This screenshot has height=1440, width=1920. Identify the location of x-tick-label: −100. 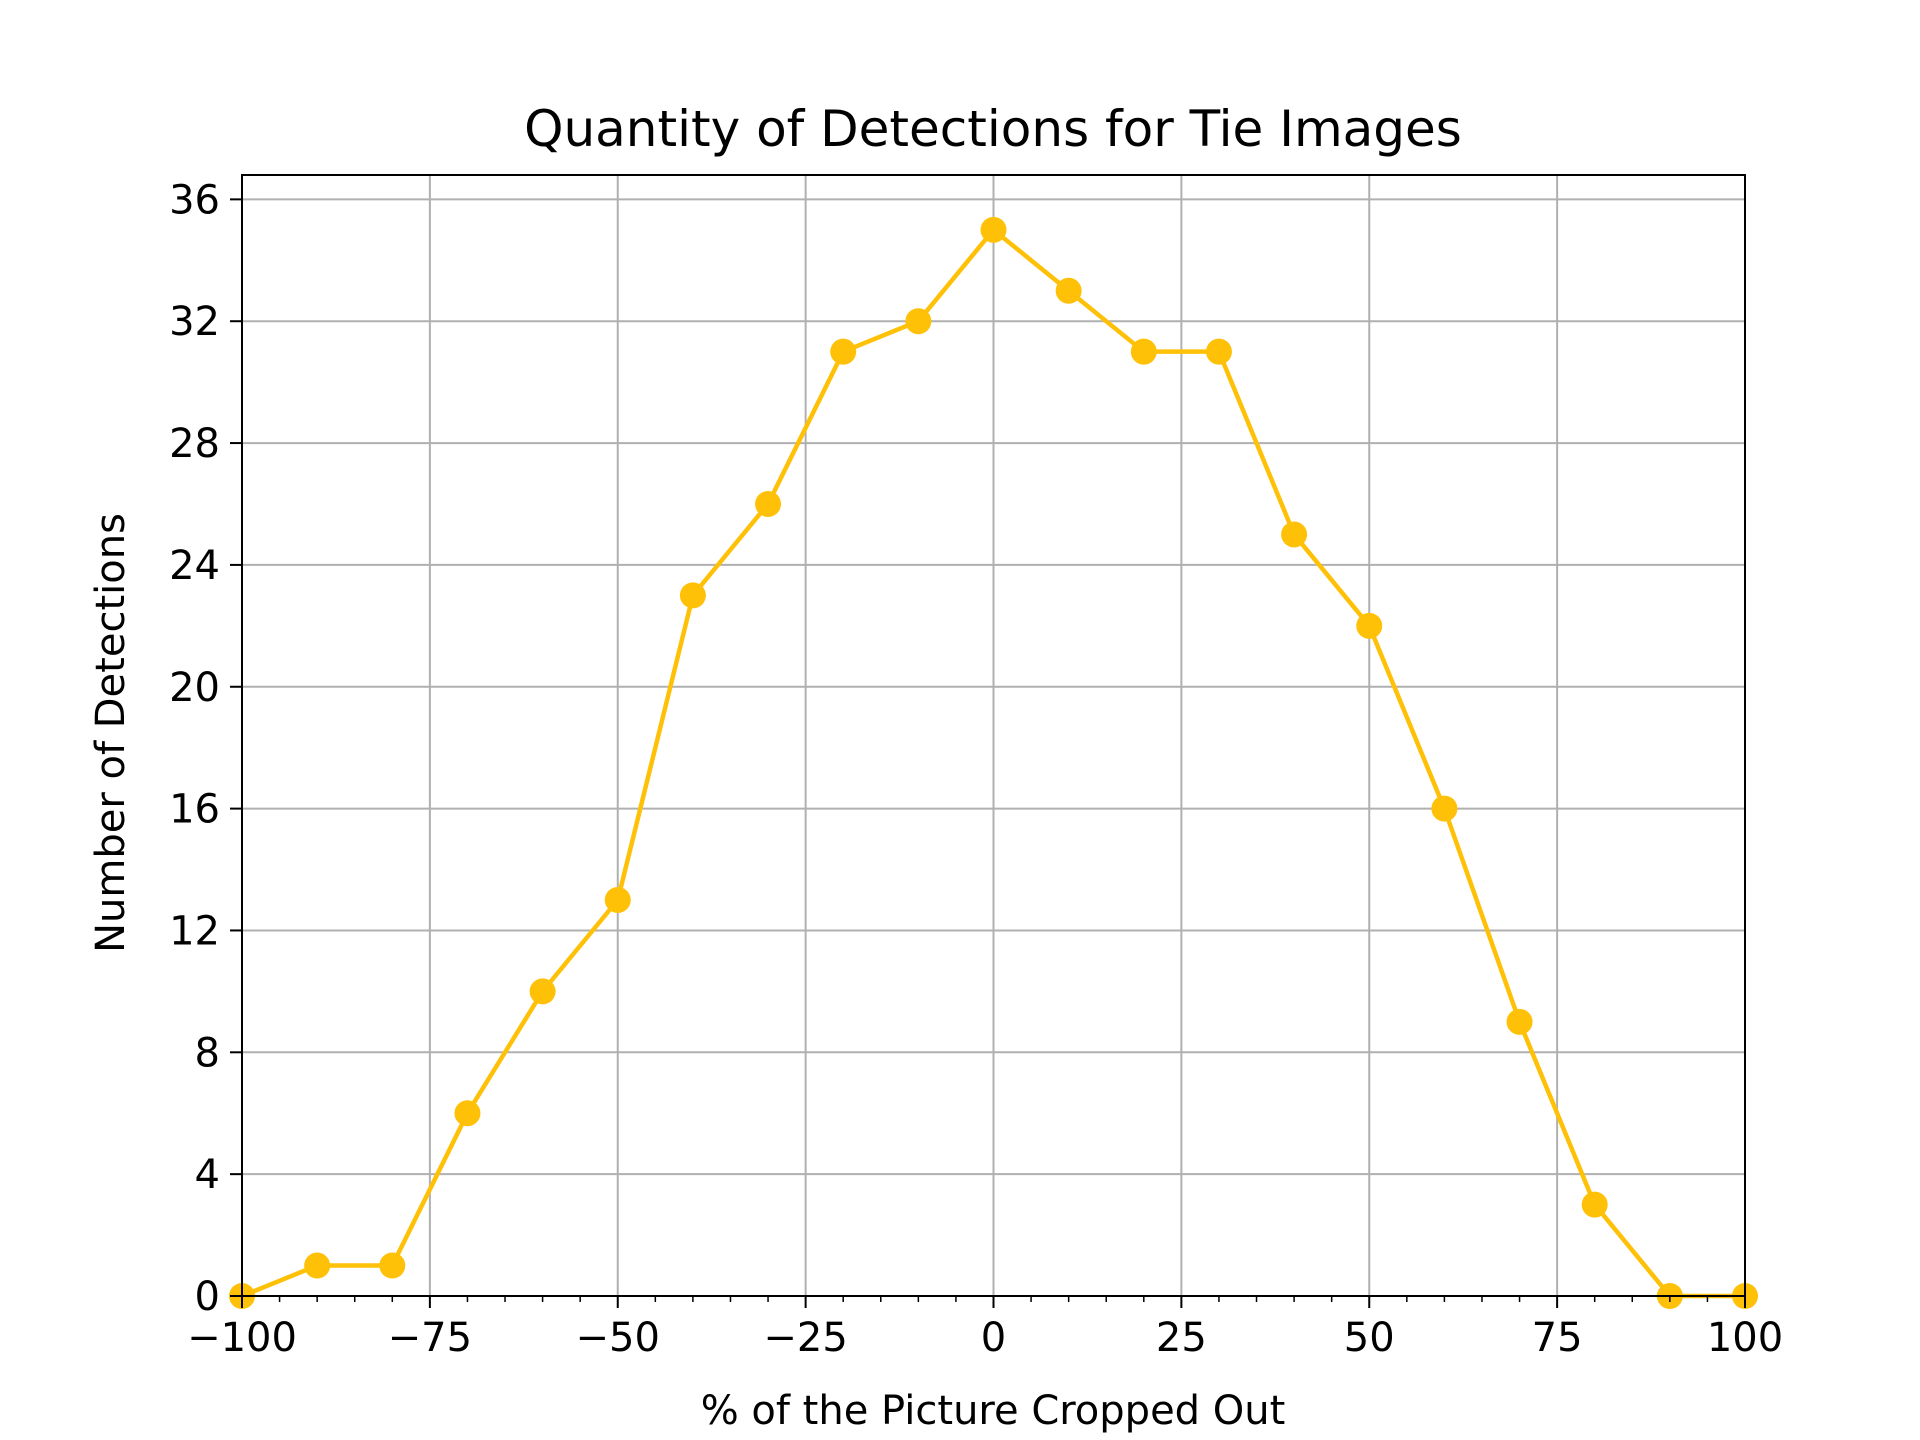
(242, 1338).